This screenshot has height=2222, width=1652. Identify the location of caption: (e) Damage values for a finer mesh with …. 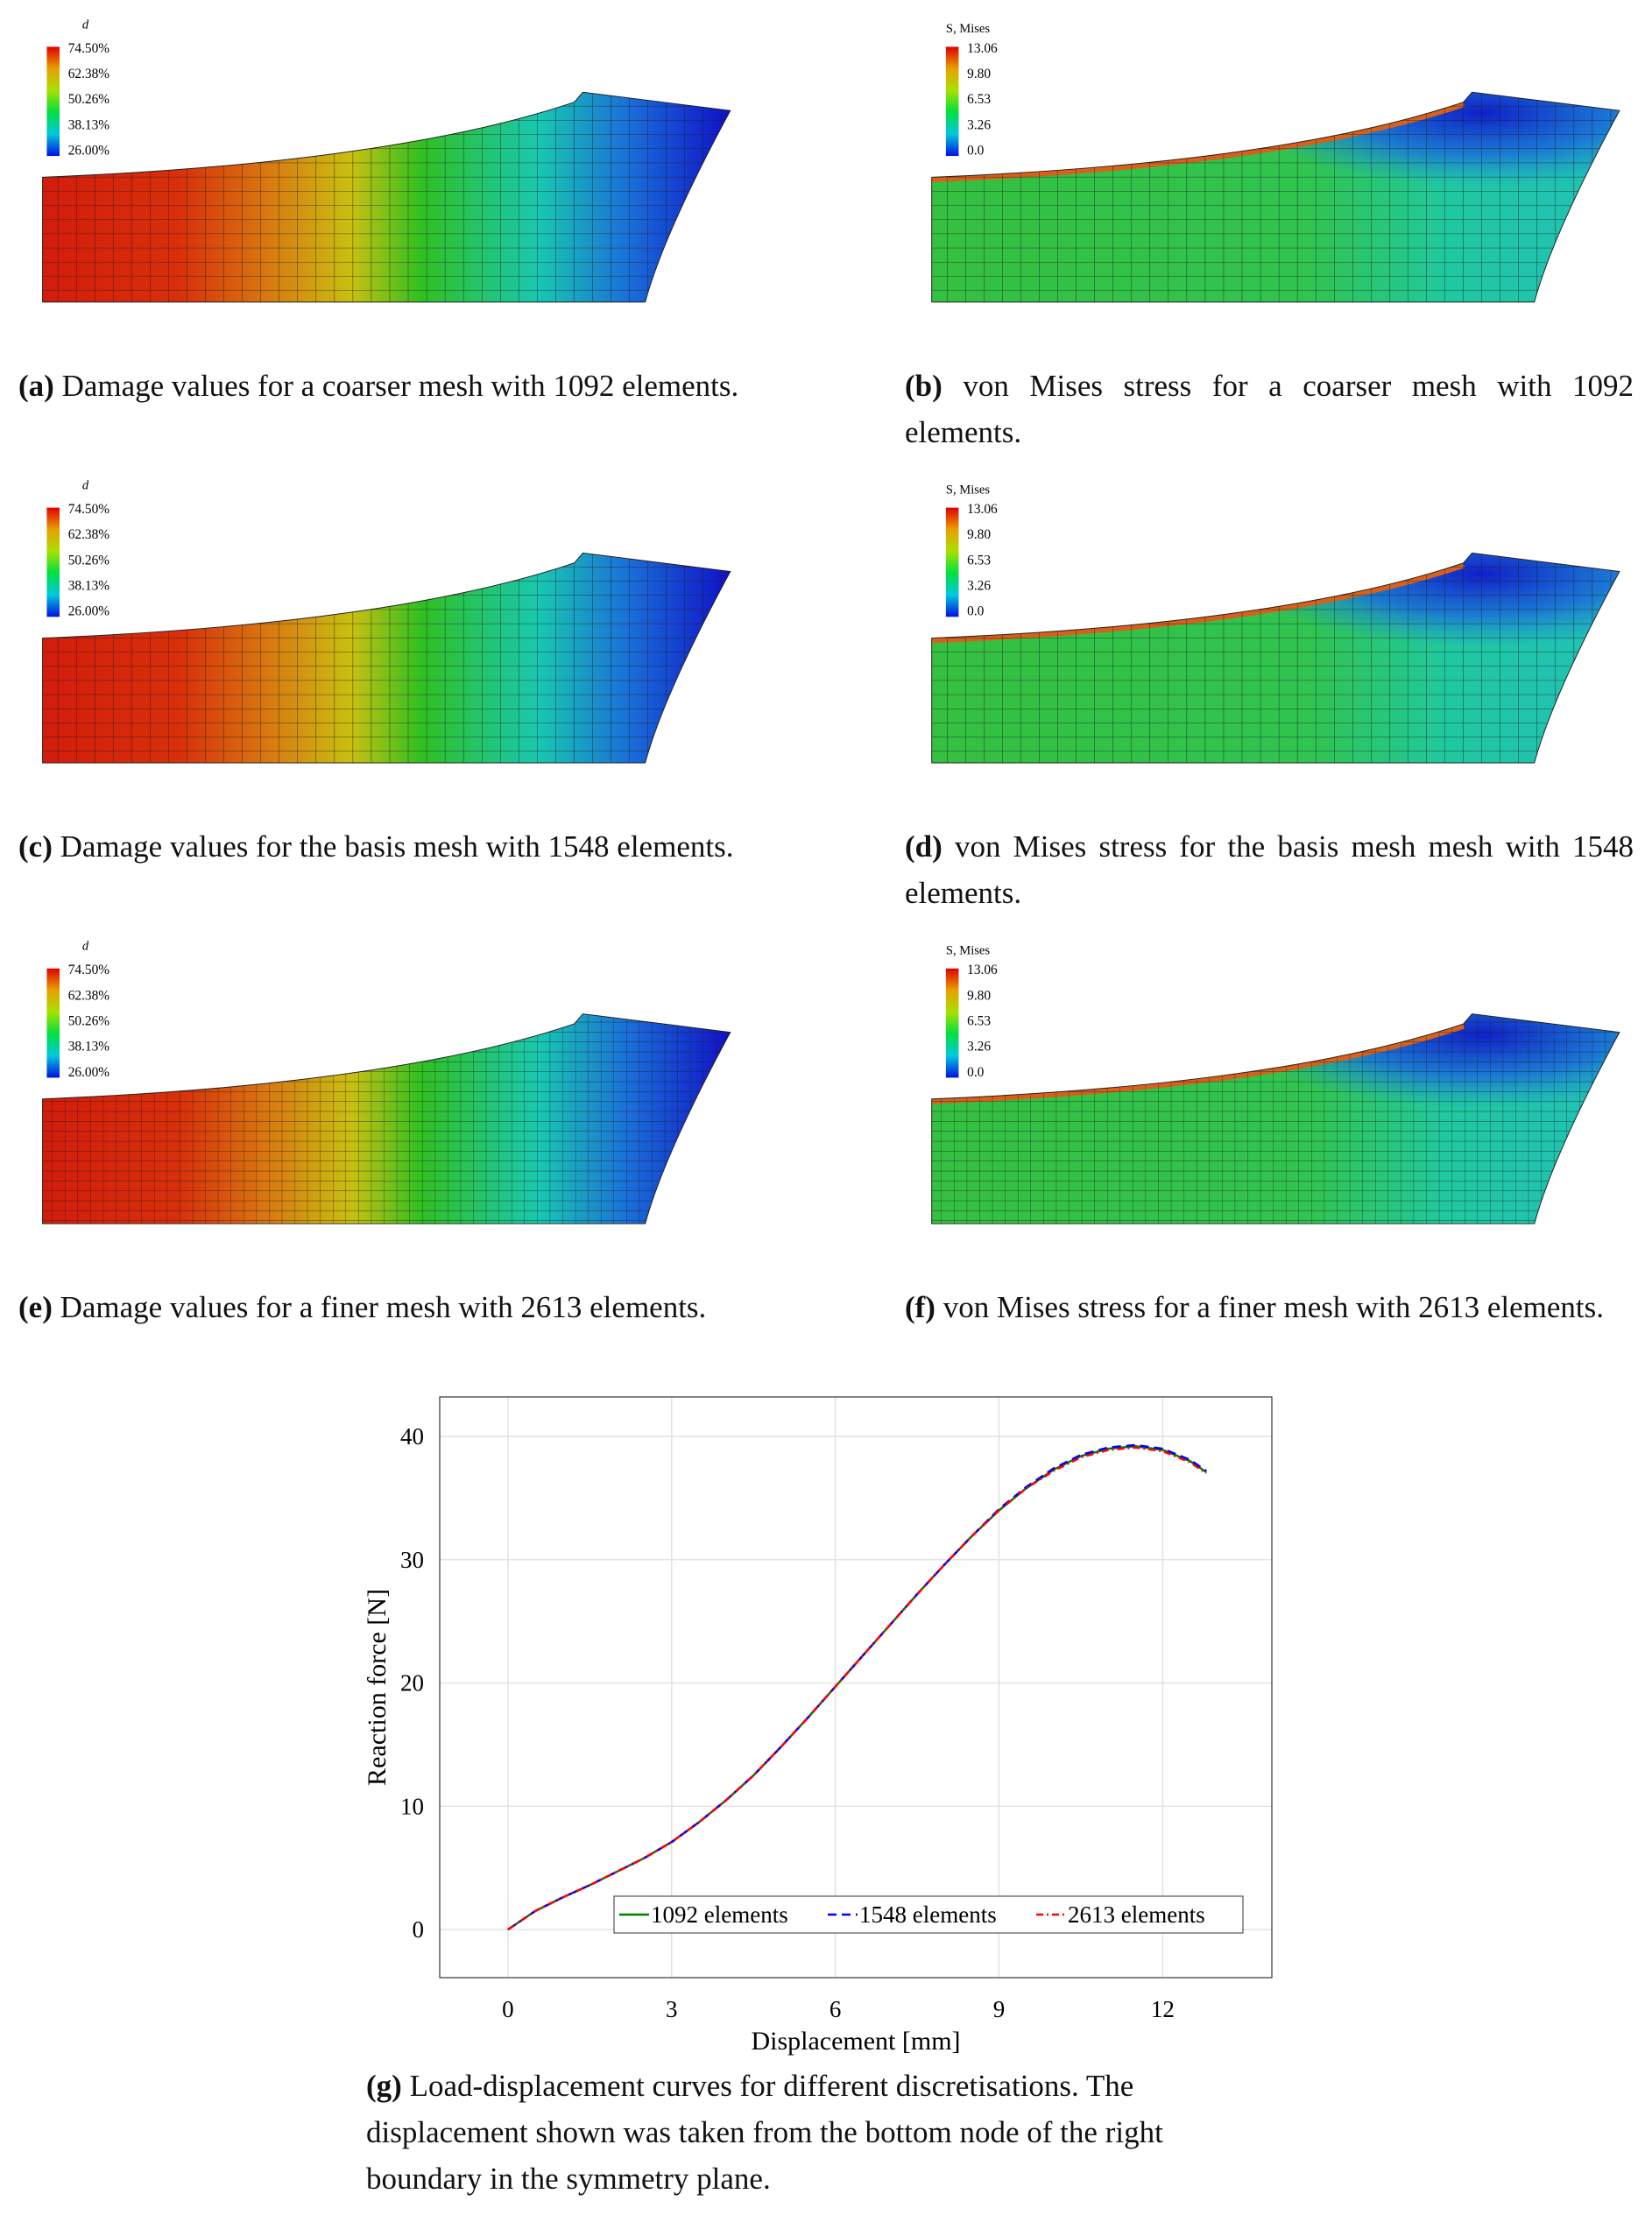
(382, 1307).